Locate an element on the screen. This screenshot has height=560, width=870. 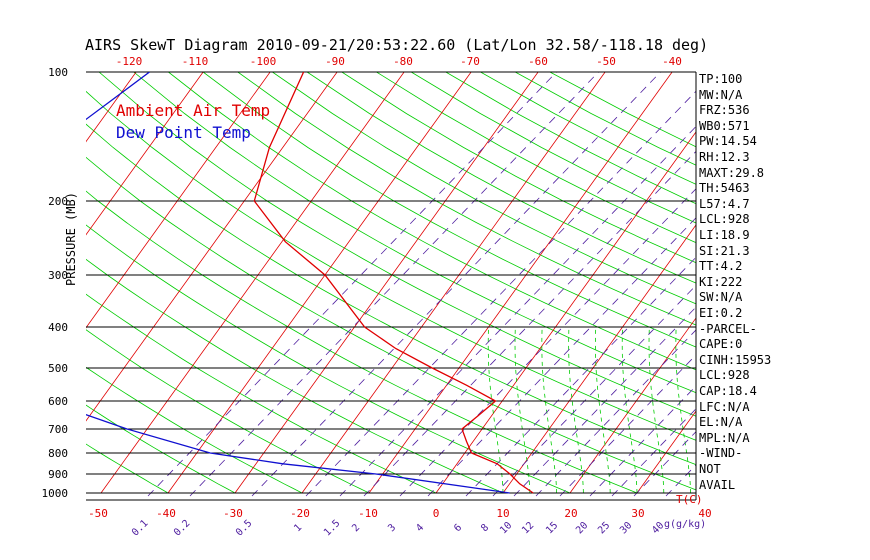
moist-adiabat-grid is located at coordinates (589, 410).